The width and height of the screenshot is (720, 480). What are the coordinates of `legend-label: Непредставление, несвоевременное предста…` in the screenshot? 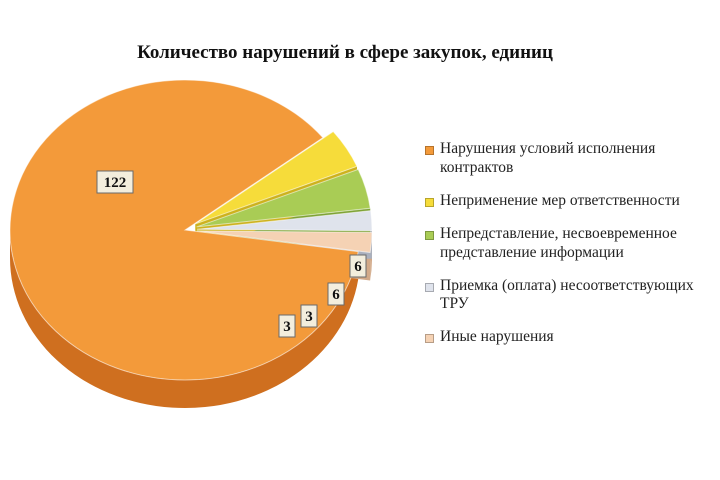 It's located at (558, 242).